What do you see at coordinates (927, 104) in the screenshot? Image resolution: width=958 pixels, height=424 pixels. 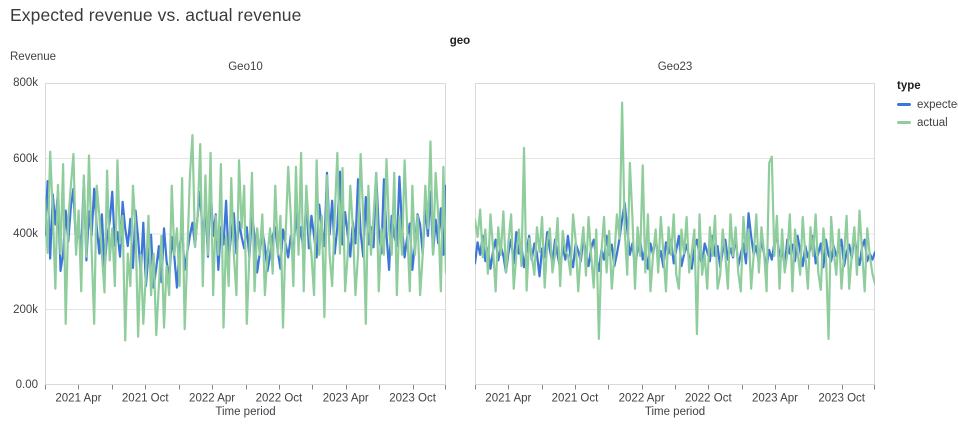 I see `legend-item-expected: expected` at bounding box center [927, 104].